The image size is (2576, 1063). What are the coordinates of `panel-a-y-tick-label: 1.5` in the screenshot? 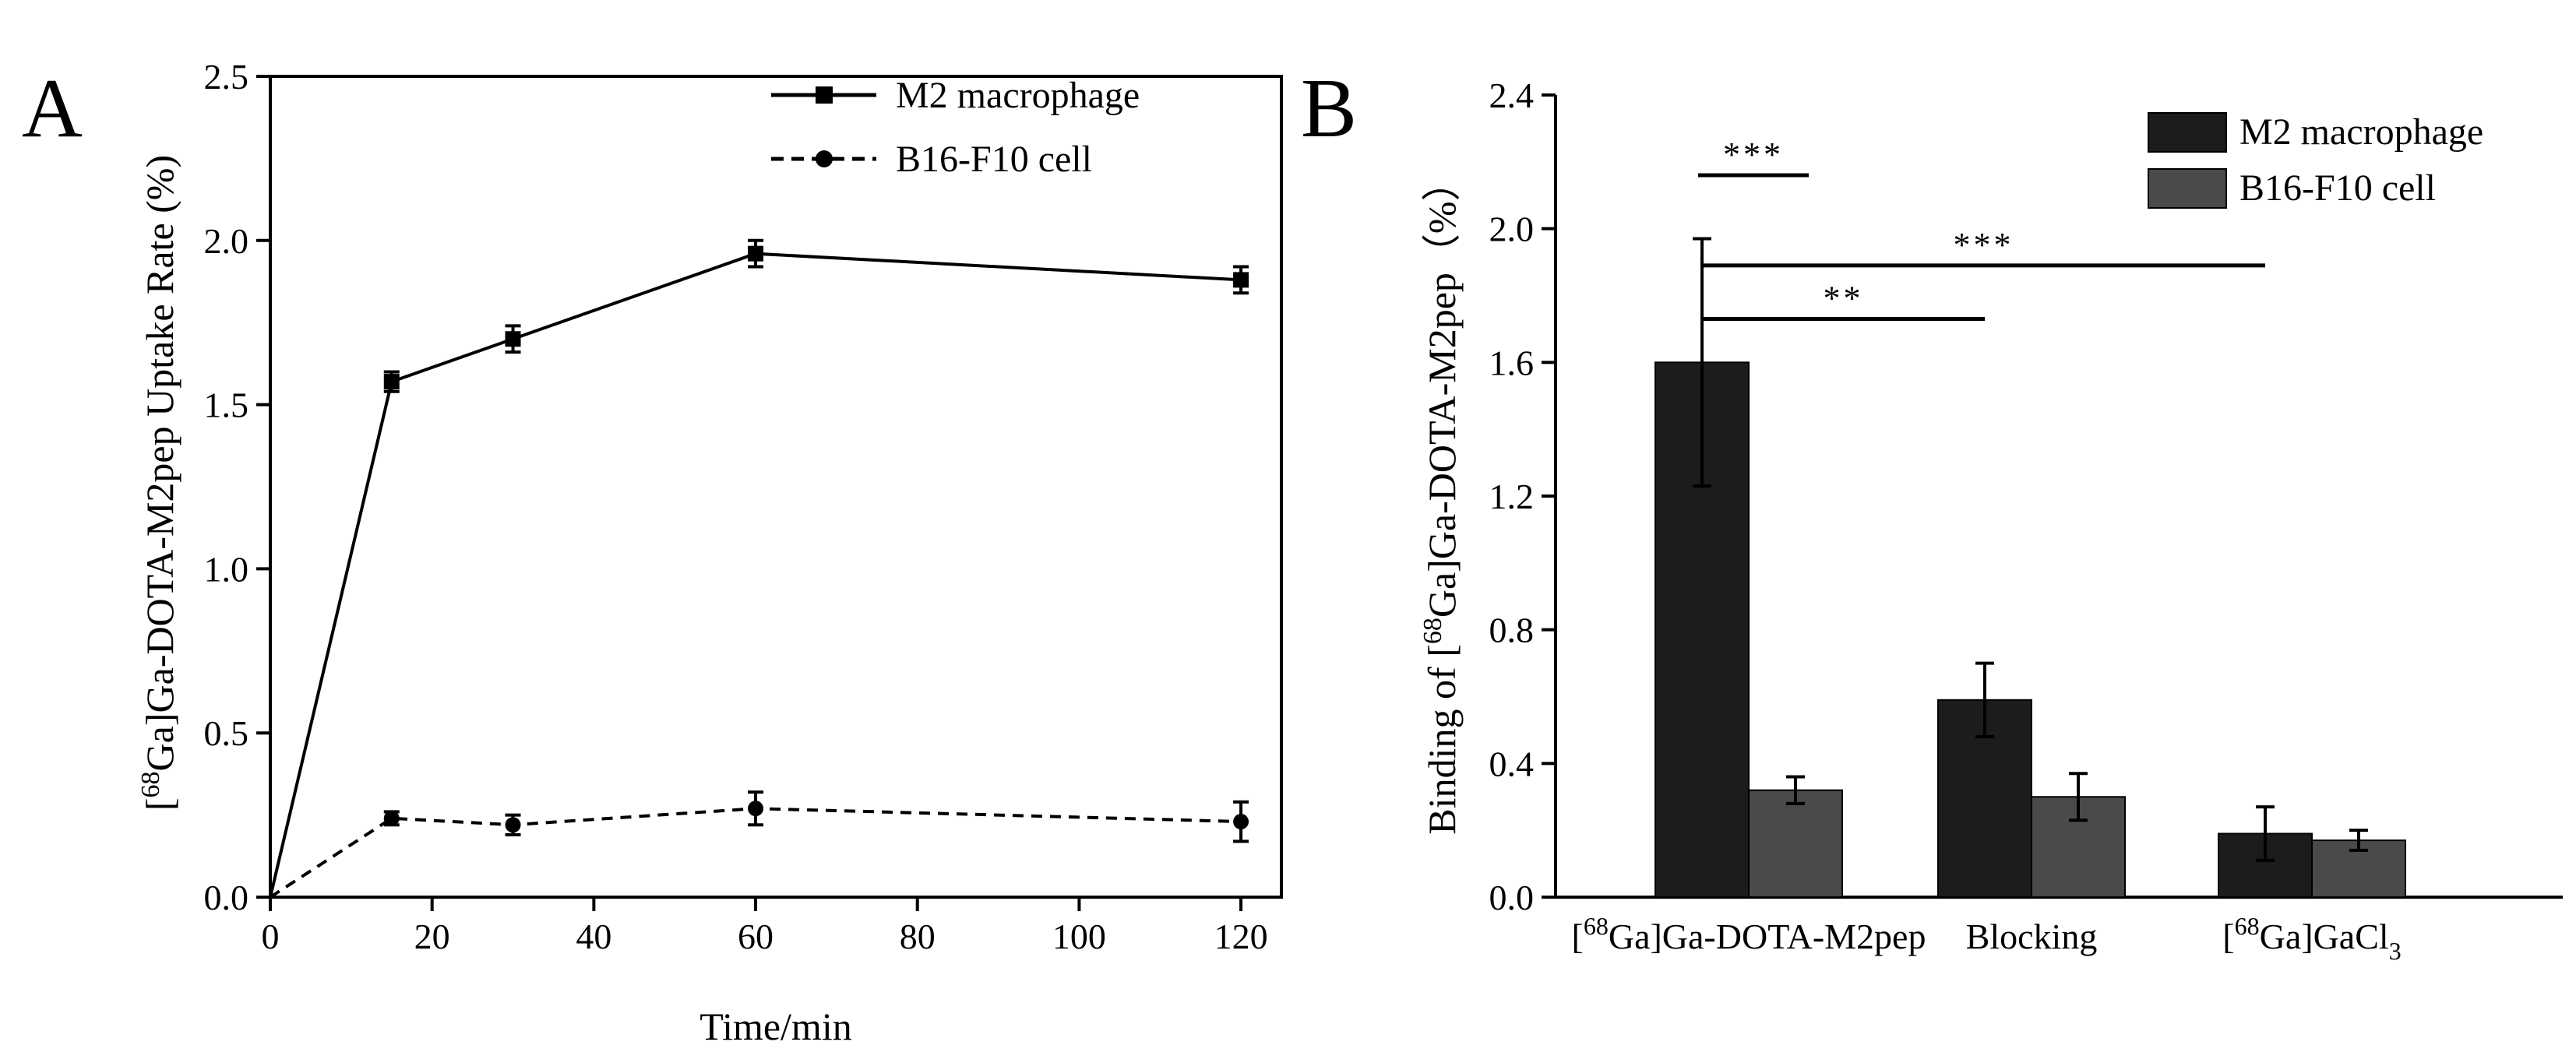 It's located at (227, 405).